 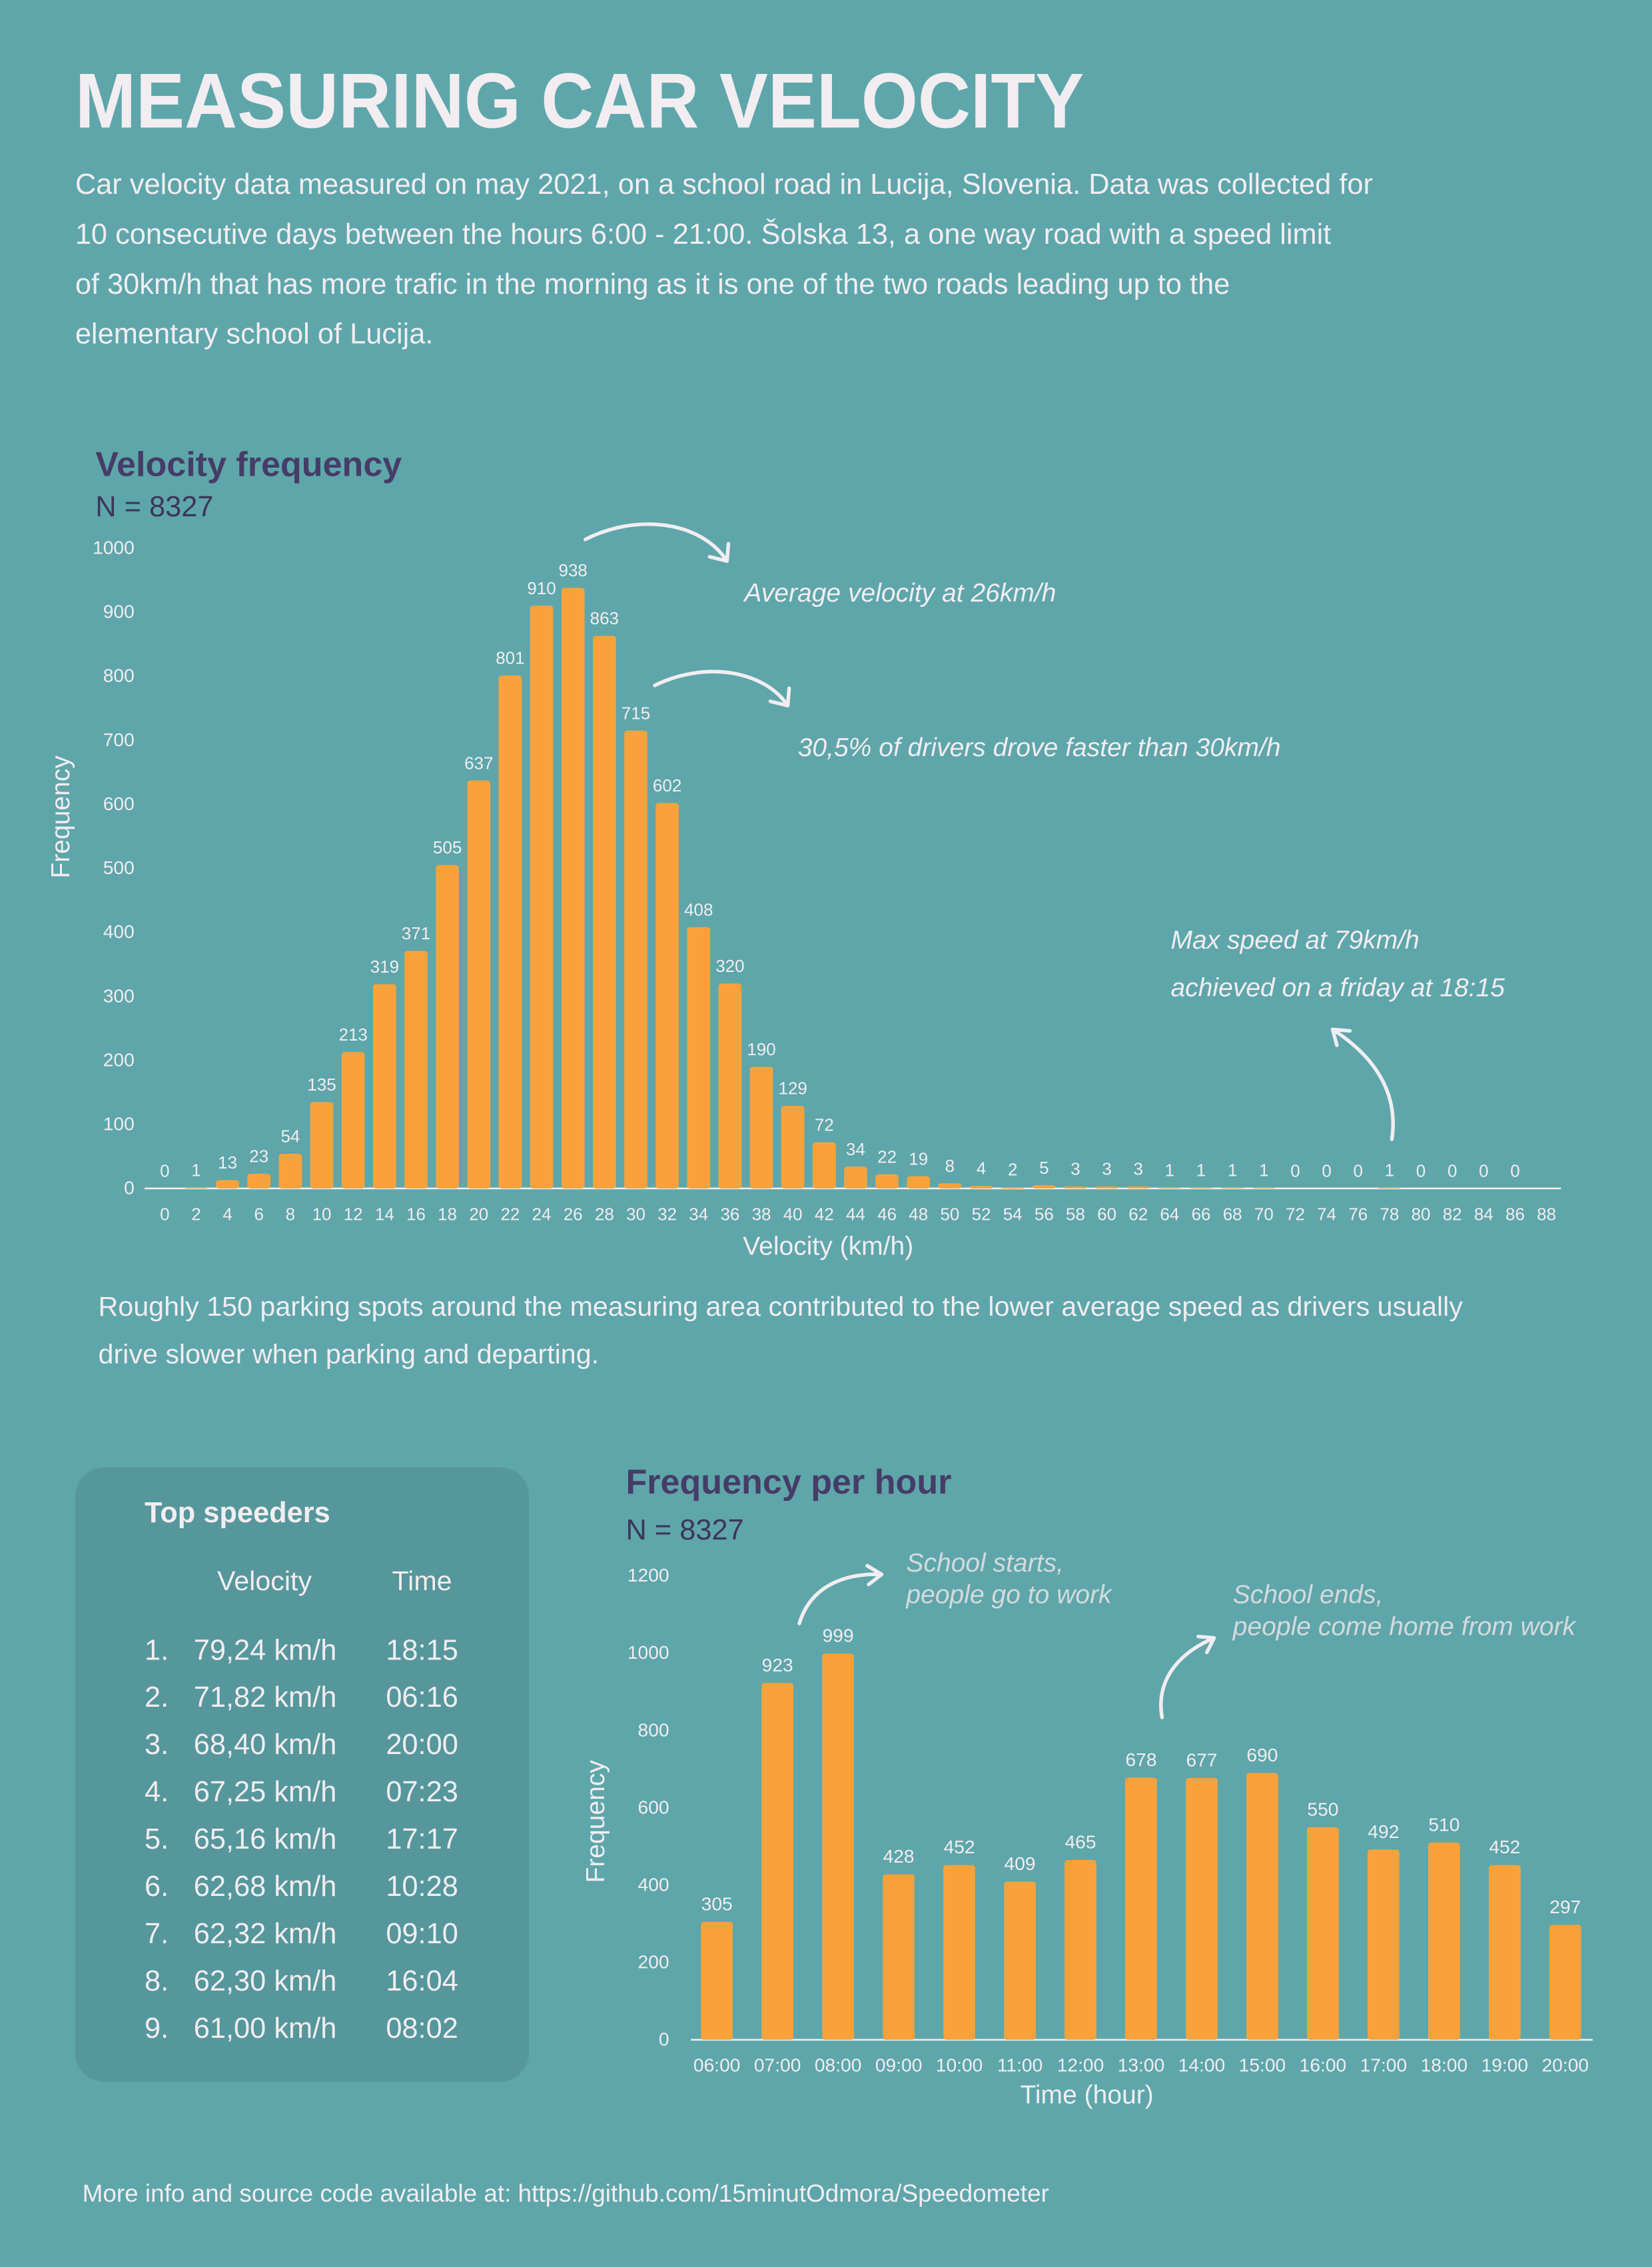 I want to click on y-tick-label: 400, so click(x=653, y=1884).